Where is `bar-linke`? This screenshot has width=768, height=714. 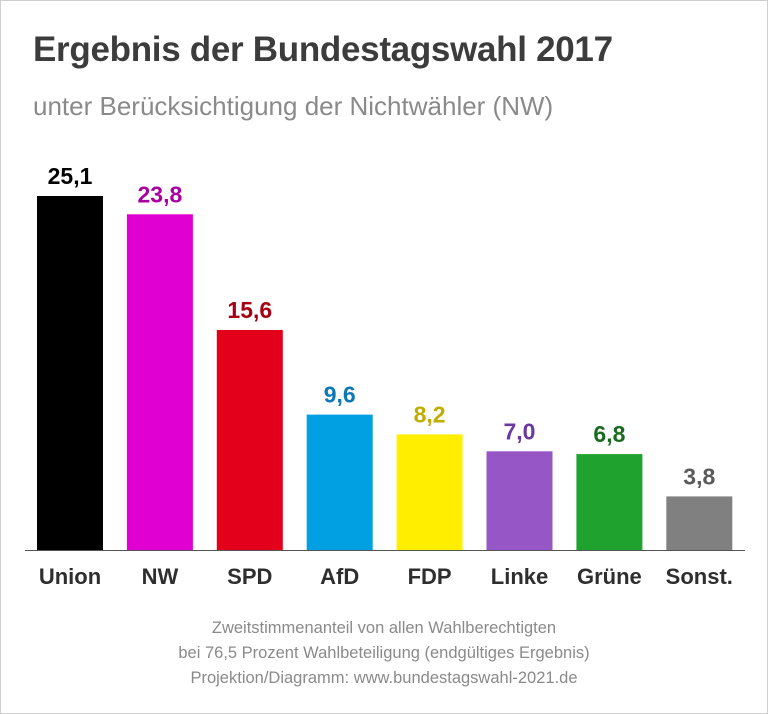 bar-linke is located at coordinates (519, 500).